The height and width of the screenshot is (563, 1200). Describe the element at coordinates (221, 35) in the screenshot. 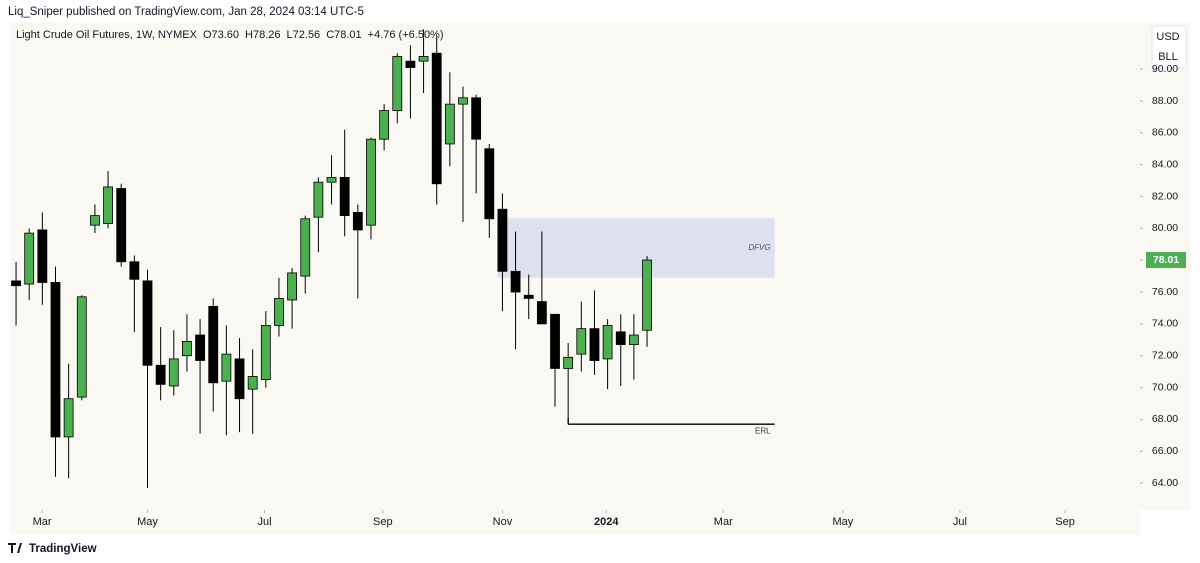

I see `ohlc-value: O73.60` at that location.